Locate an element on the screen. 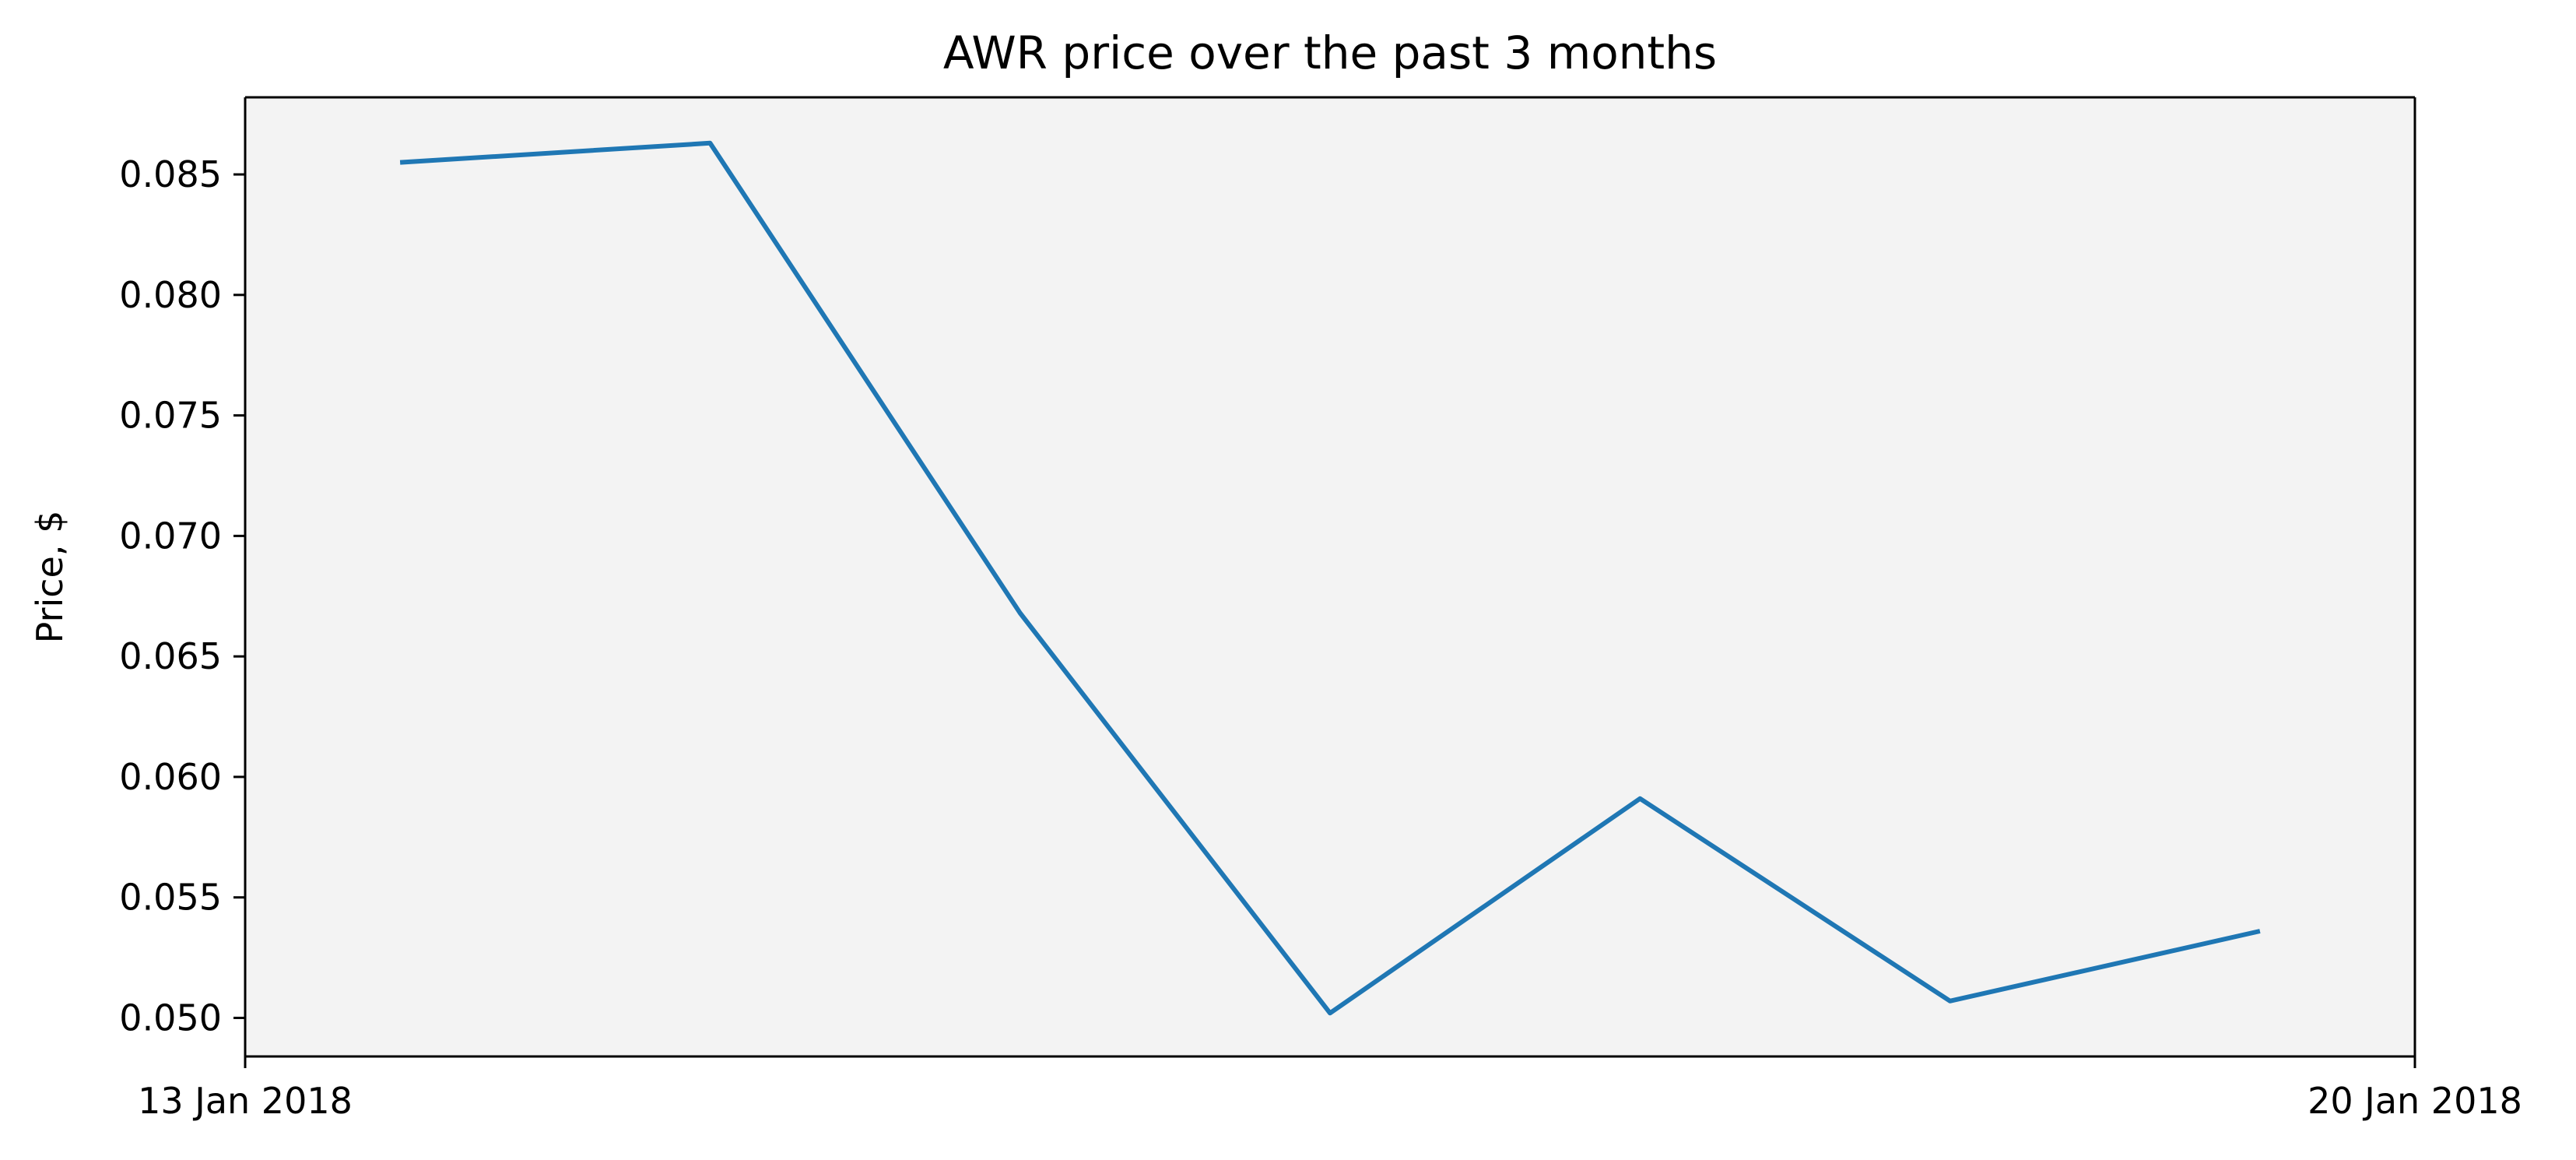 The width and height of the screenshot is (2576, 1160). y-tick-label: 0.065 is located at coordinates (171, 656).